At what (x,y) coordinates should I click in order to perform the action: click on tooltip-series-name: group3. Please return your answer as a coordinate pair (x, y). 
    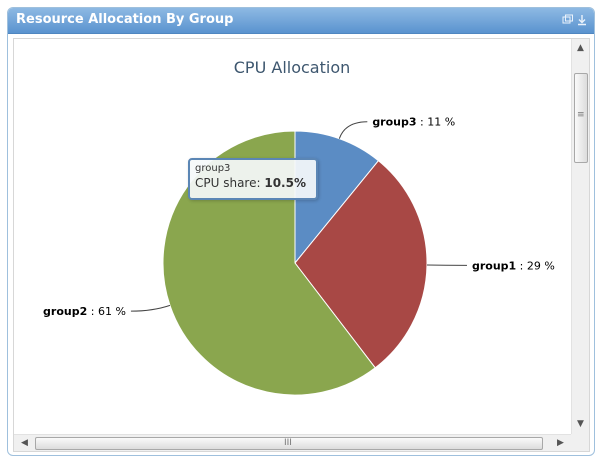
    Looking at the image, I should click on (213, 168).